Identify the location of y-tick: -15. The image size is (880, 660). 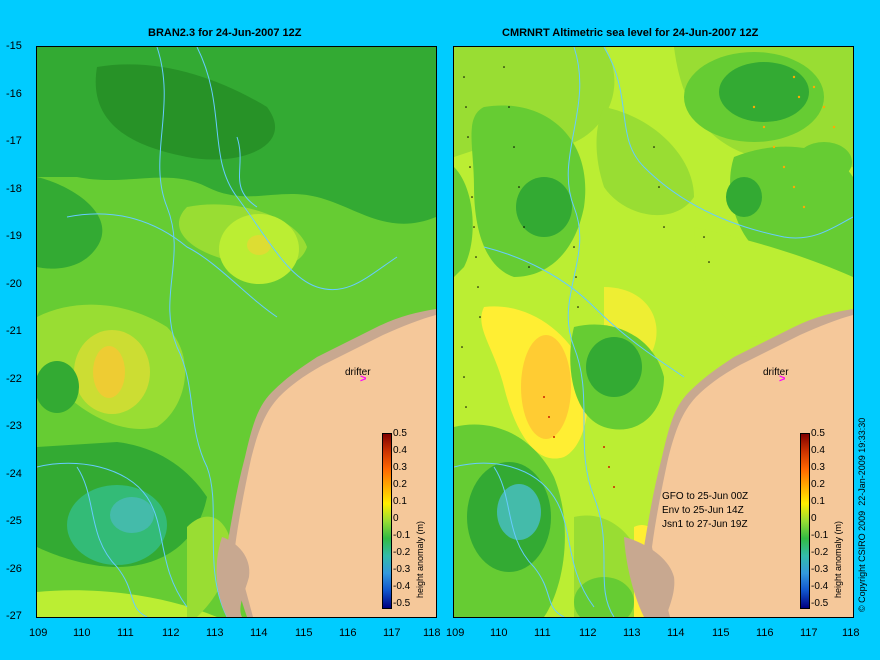
(14, 46).